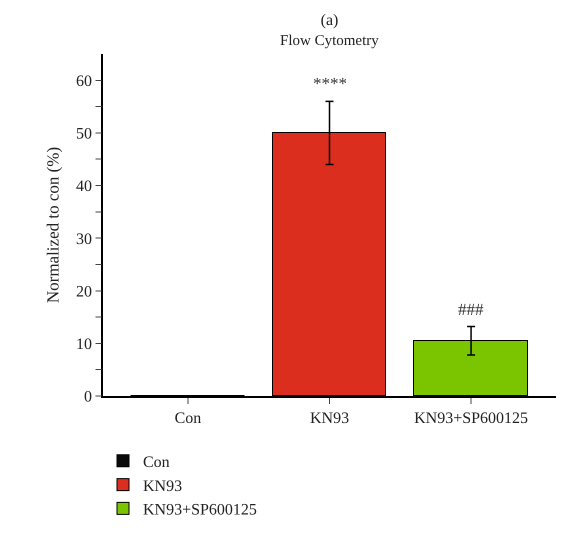 The width and height of the screenshot is (562, 546). I want to click on legend-label: KN93+SP600125, so click(200, 510).